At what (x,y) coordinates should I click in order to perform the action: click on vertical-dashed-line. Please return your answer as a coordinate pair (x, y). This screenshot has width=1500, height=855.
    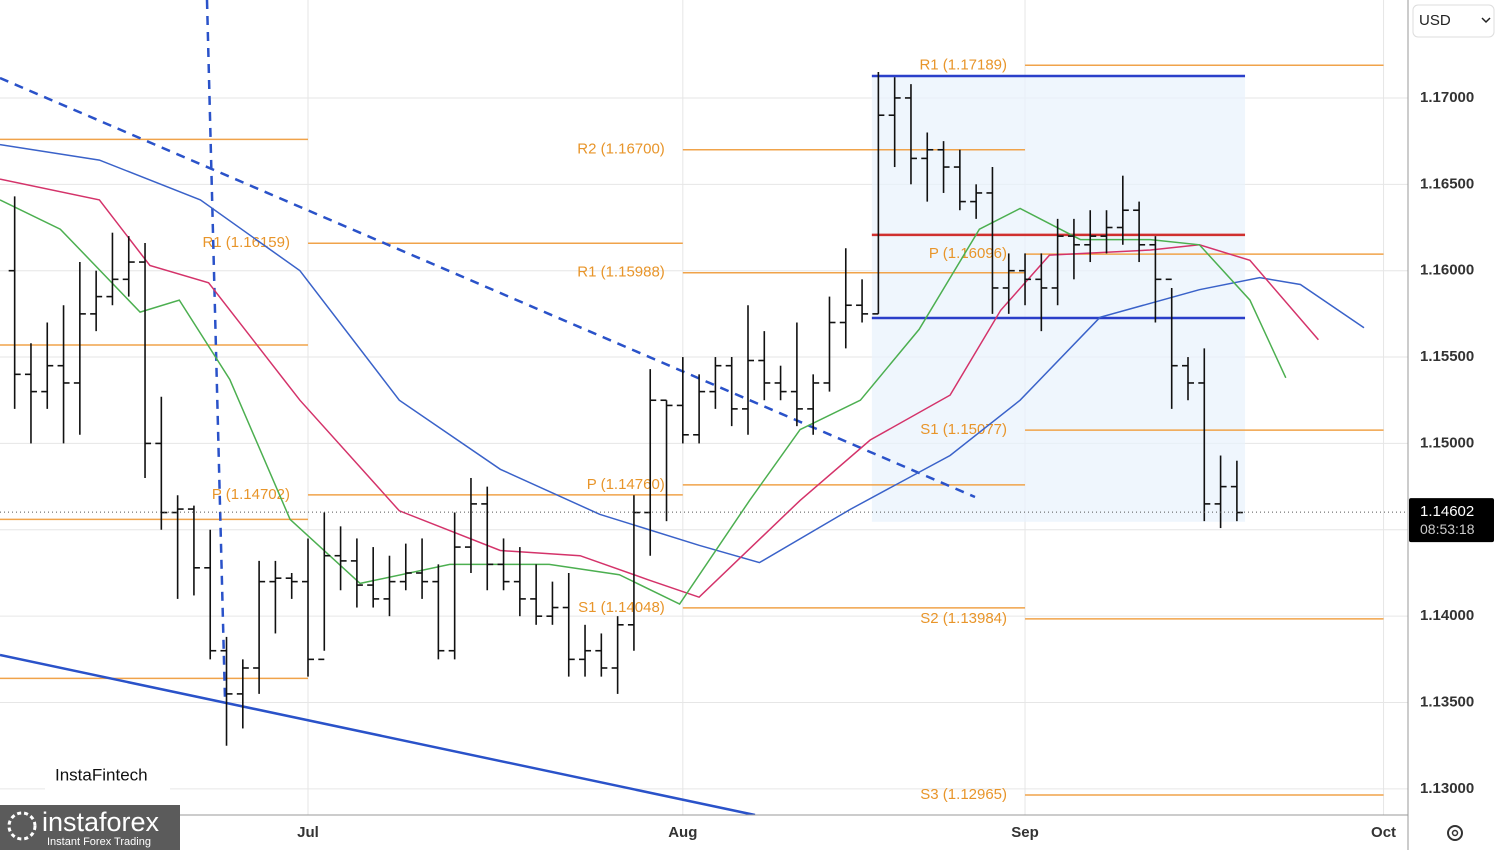
    Looking at the image, I should click on (216, 350).